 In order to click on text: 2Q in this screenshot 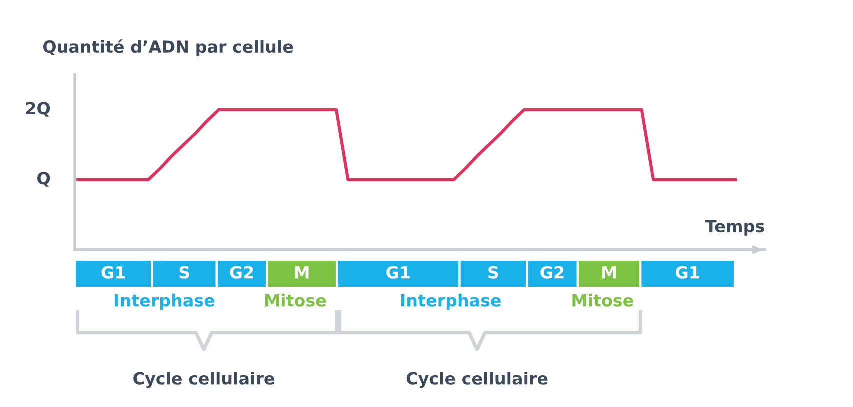, I will do `click(38, 109)`.